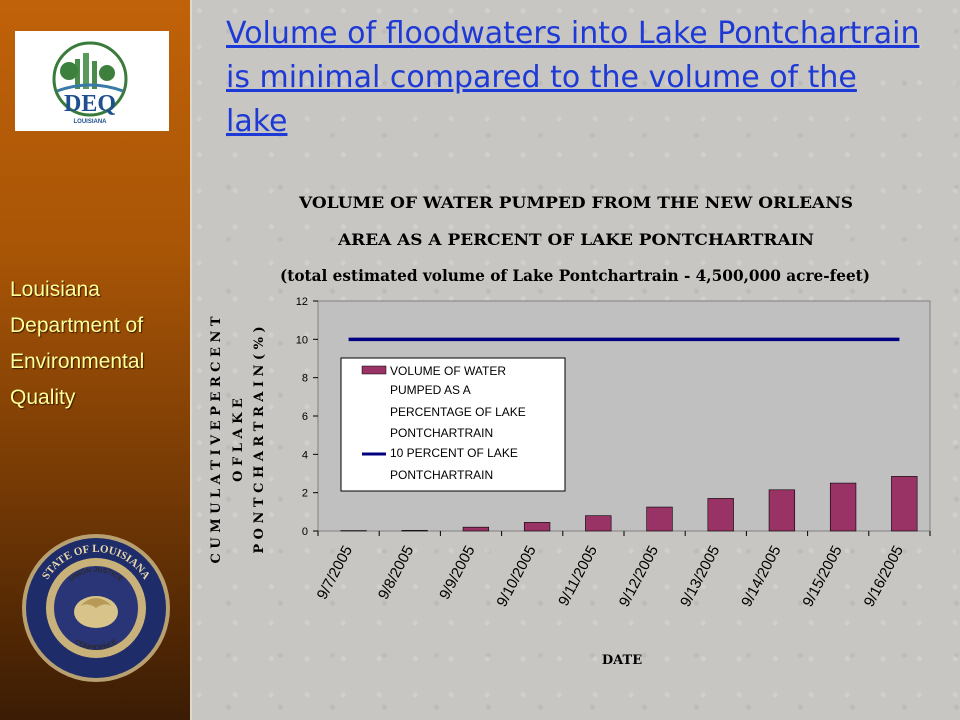 This screenshot has width=960, height=720. Describe the element at coordinates (305, 379) in the screenshot. I see `y-tick-label: 8` at that location.